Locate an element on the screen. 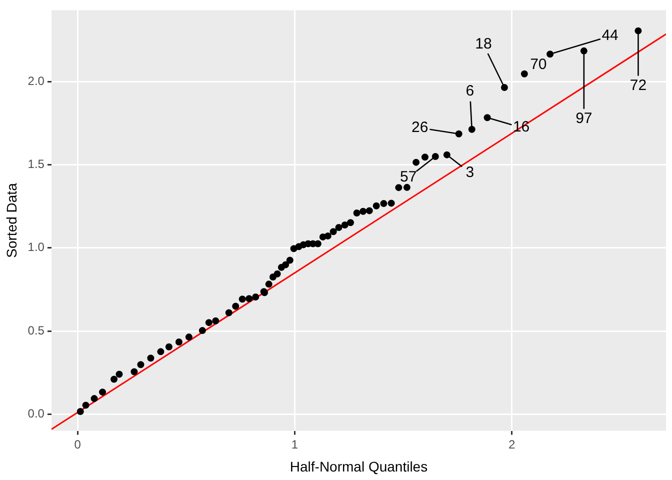 The width and height of the screenshot is (672, 480). x-tick-label: 0 is located at coordinates (78, 444).